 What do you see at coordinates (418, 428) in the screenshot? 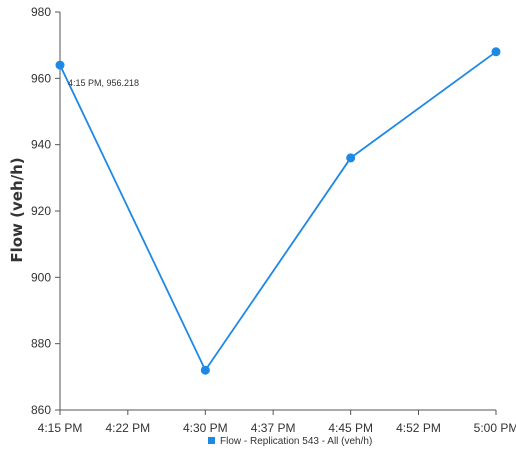
I see `x-tick-label: 4:52 PM` at bounding box center [418, 428].